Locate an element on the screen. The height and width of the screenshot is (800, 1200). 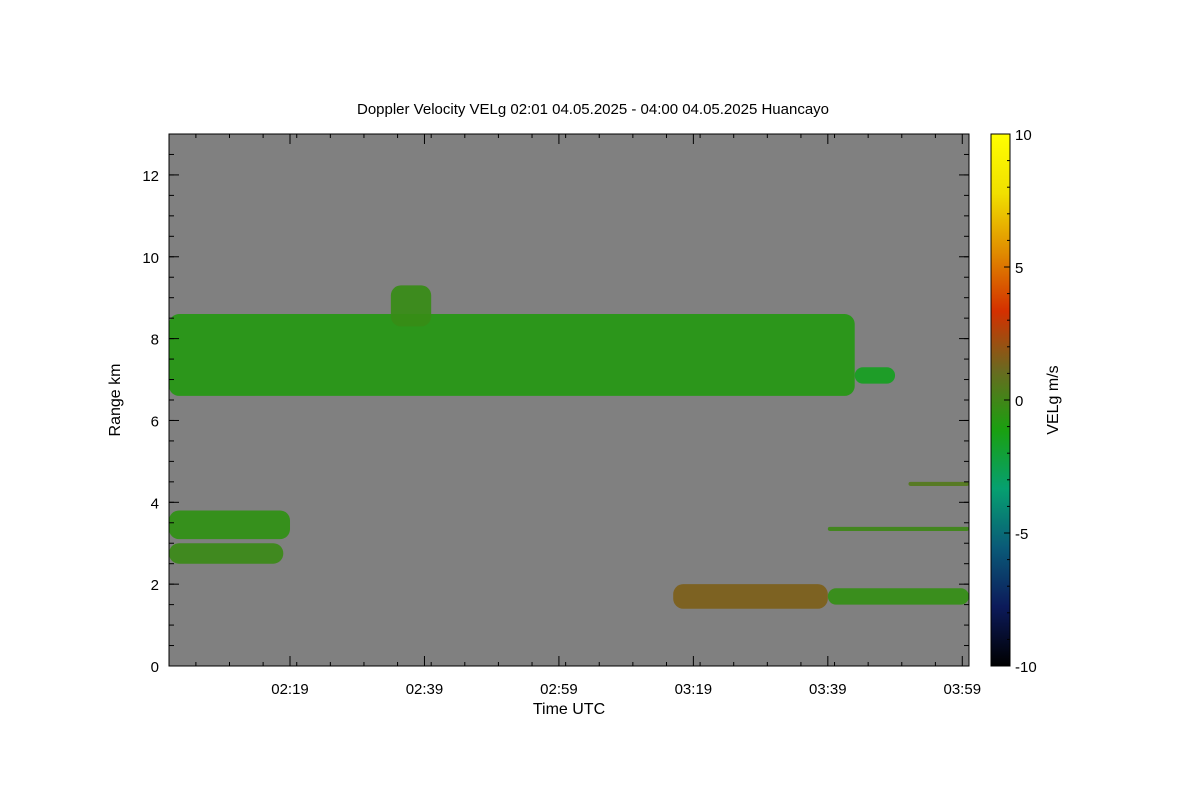
y-axis-label: Range km is located at coordinates (115, 400).